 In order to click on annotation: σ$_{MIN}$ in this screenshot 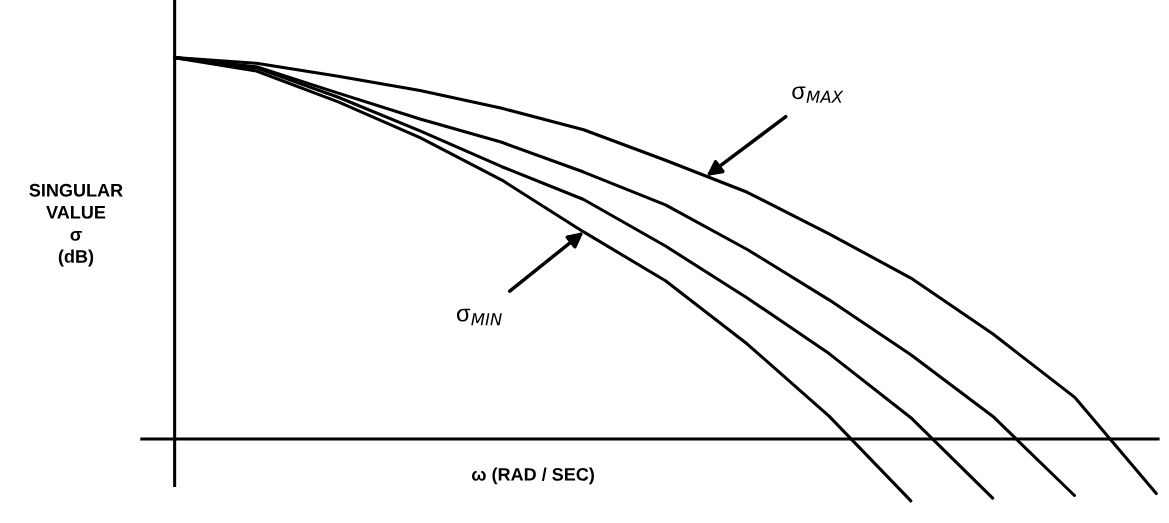, I will do `click(479, 317)`.